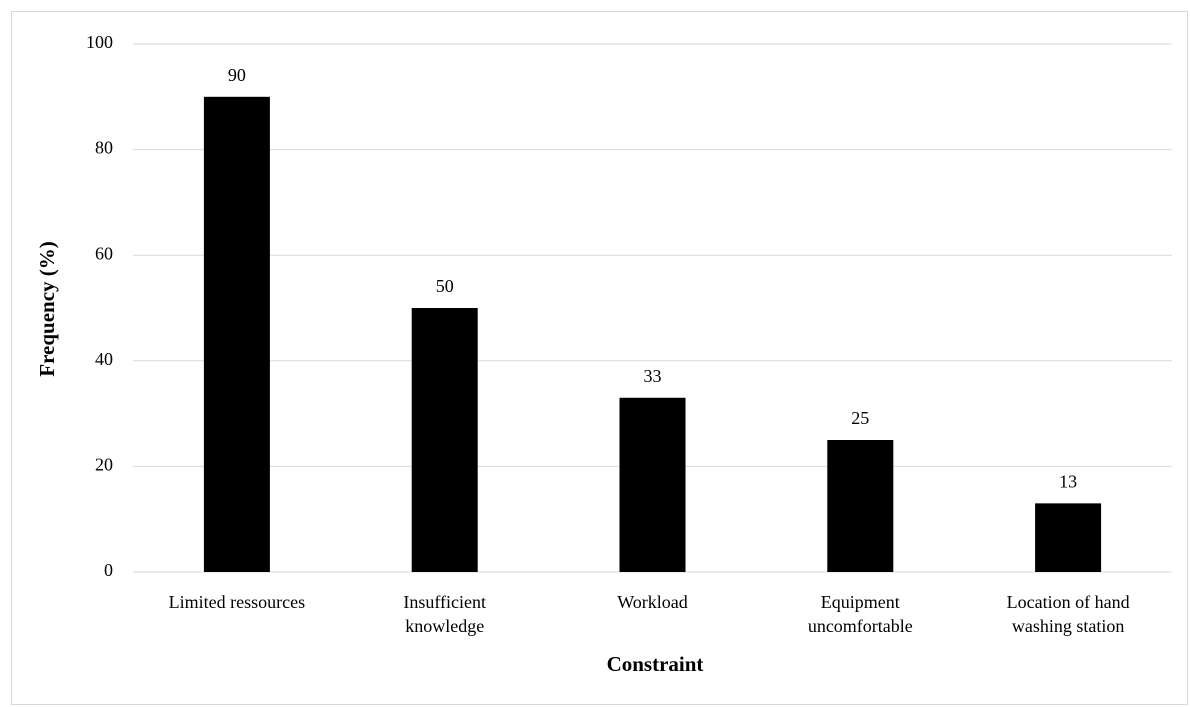 The width and height of the screenshot is (1190, 707). I want to click on data-label: 25, so click(860, 418).